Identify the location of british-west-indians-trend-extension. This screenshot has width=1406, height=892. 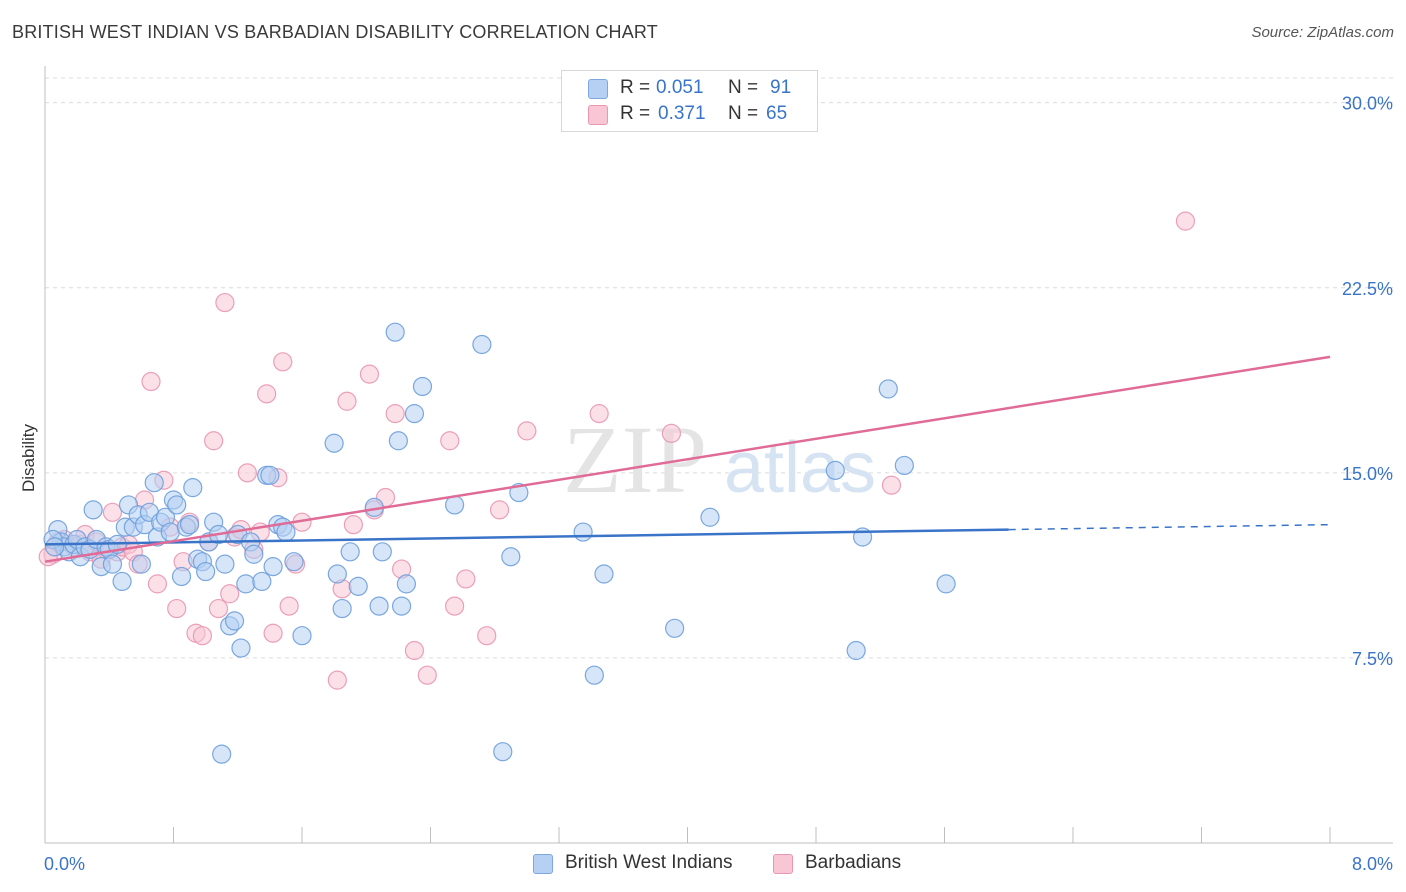
(1169, 527).